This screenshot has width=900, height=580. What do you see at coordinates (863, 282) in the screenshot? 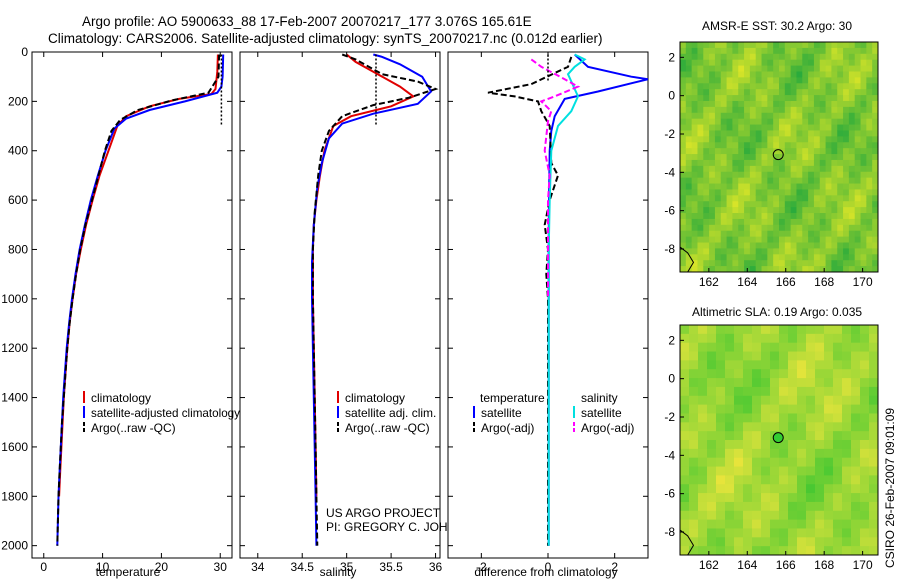
I see `map-x-tick-label: 170` at bounding box center [863, 282].